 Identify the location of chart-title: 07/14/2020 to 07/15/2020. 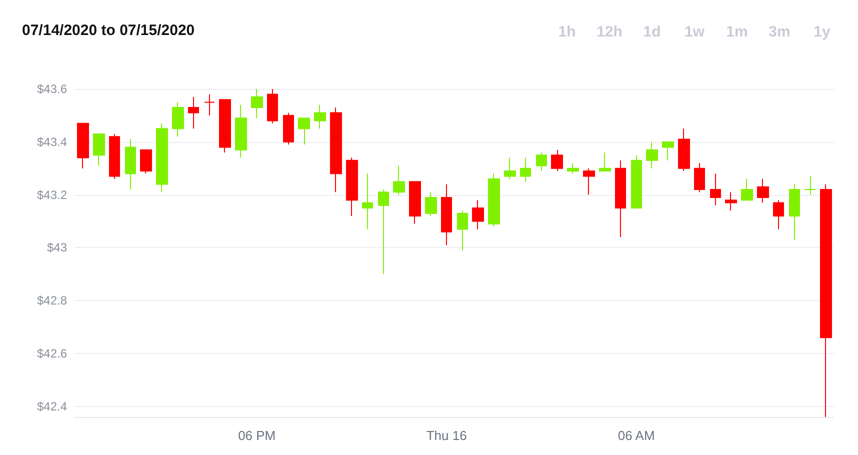
(108, 30).